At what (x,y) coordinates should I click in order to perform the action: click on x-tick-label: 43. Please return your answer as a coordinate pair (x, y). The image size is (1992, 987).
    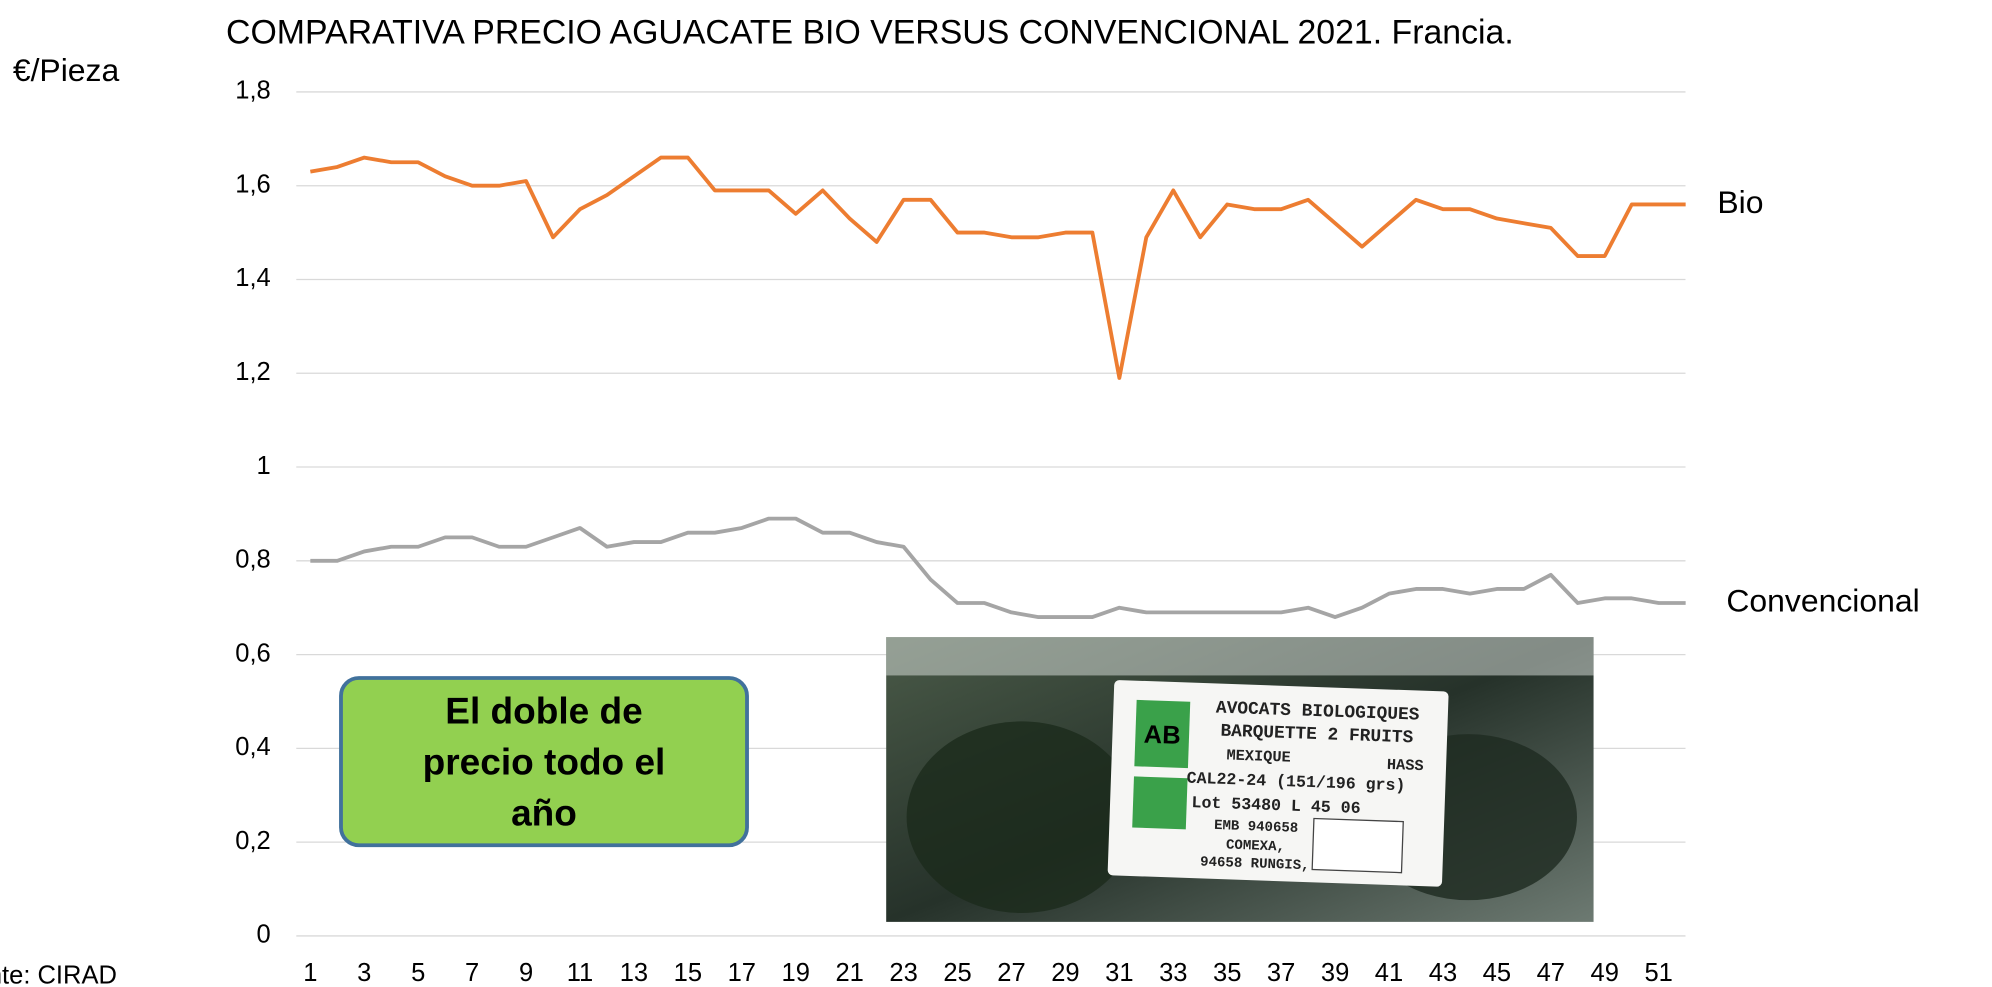
    Looking at the image, I should click on (1443, 973).